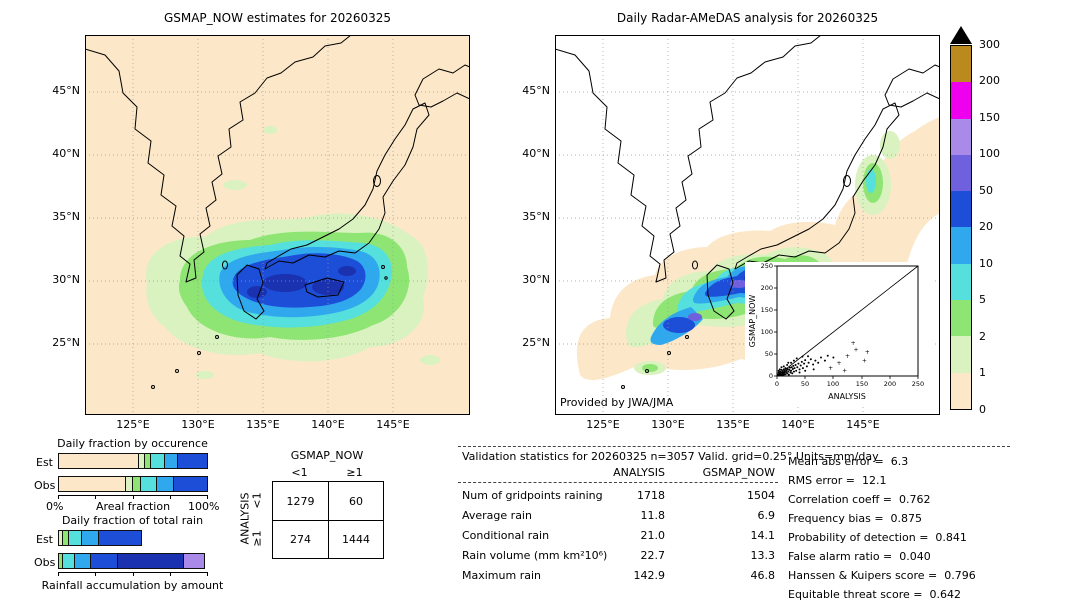 Image resolution: width=1080 pixels, height=612 pixels. What do you see at coordinates (882, 521) in the screenshot?
I see `stat-line: Frequency bias = 0.875` at bounding box center [882, 521].